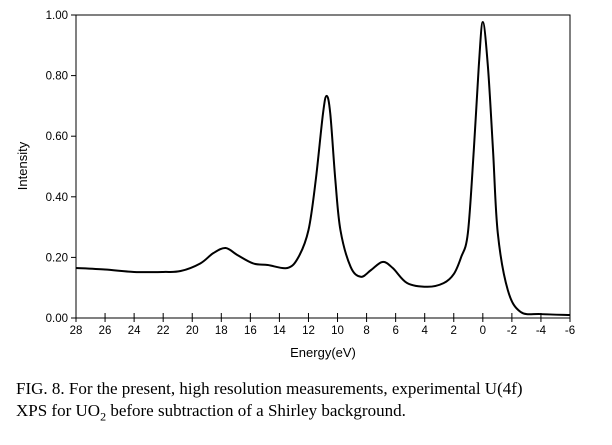  What do you see at coordinates (395, 331) in the screenshot?
I see `x-tick-label: 6` at bounding box center [395, 331].